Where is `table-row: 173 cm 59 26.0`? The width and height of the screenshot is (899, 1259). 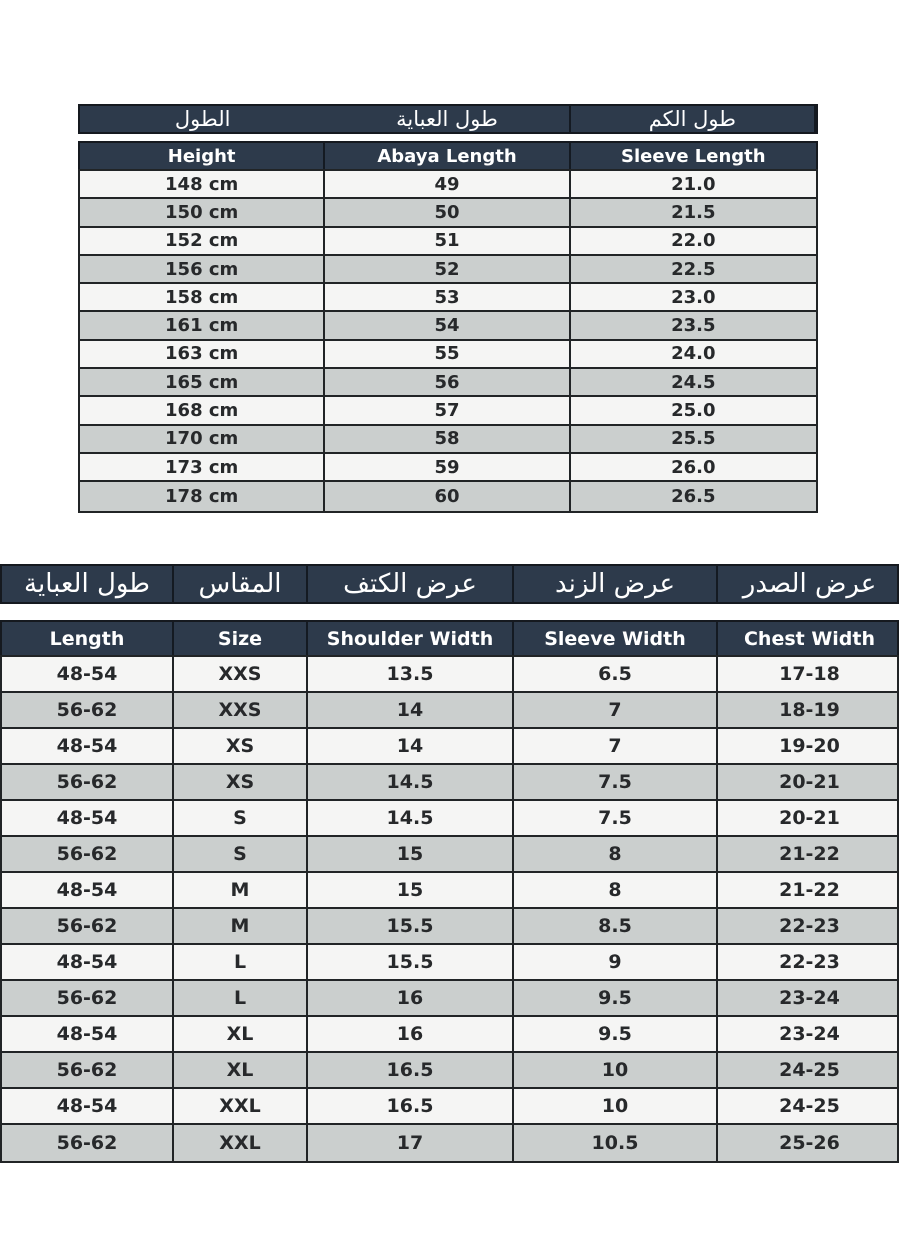 table-row: 173 cm 59 26.0 is located at coordinates (448, 468).